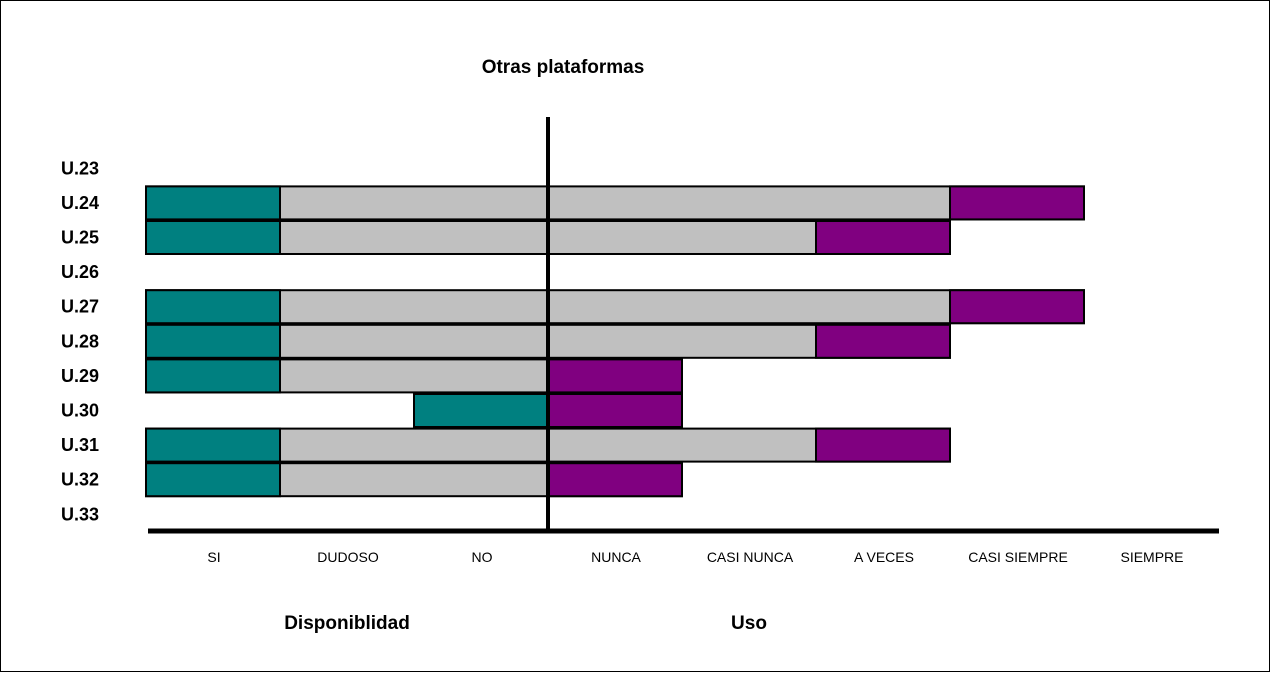  Describe the element at coordinates (750, 557) in the screenshot. I see `x-tick-label: CASI NUNCA` at that location.